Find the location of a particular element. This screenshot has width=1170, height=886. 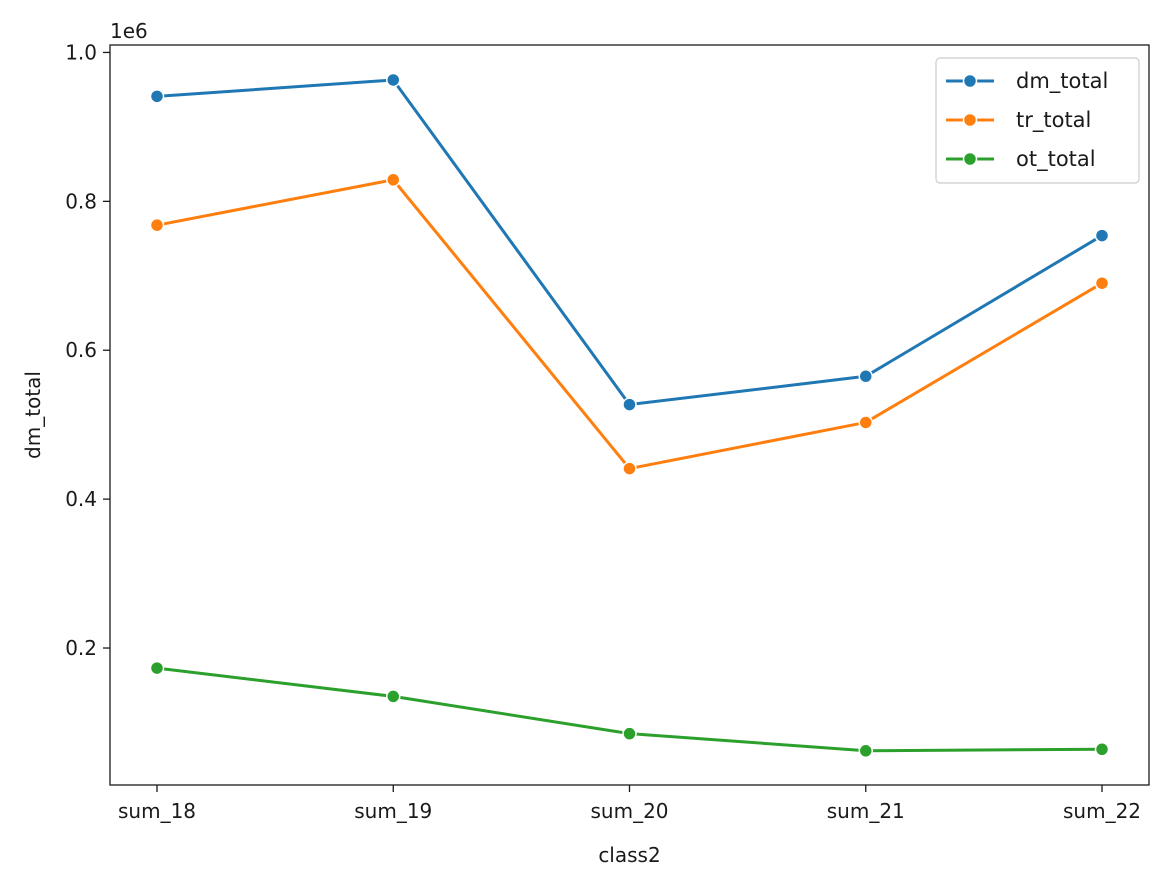

legend-label: tr_total is located at coordinates (1053, 120).